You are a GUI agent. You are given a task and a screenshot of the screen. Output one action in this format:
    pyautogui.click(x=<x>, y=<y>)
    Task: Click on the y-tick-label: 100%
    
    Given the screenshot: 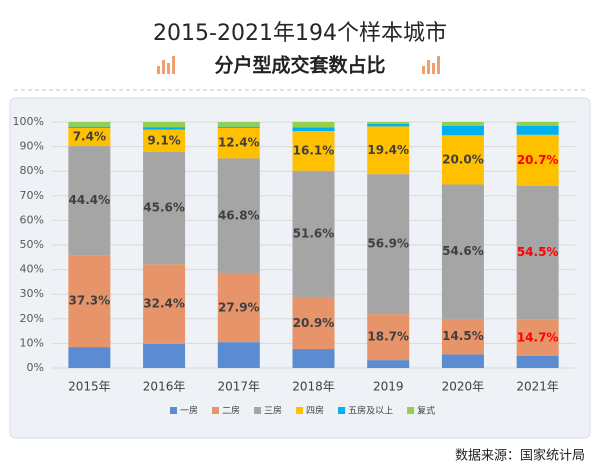 What is the action you would take?
    pyautogui.click(x=28, y=121)
    